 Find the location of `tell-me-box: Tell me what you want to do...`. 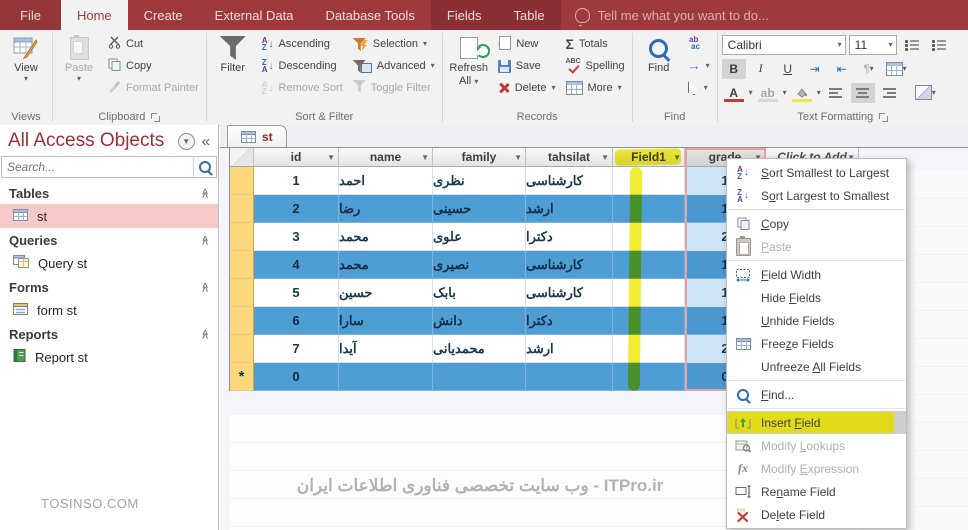

tell-me-box: Tell me what you want to do... is located at coordinates (671, 15).